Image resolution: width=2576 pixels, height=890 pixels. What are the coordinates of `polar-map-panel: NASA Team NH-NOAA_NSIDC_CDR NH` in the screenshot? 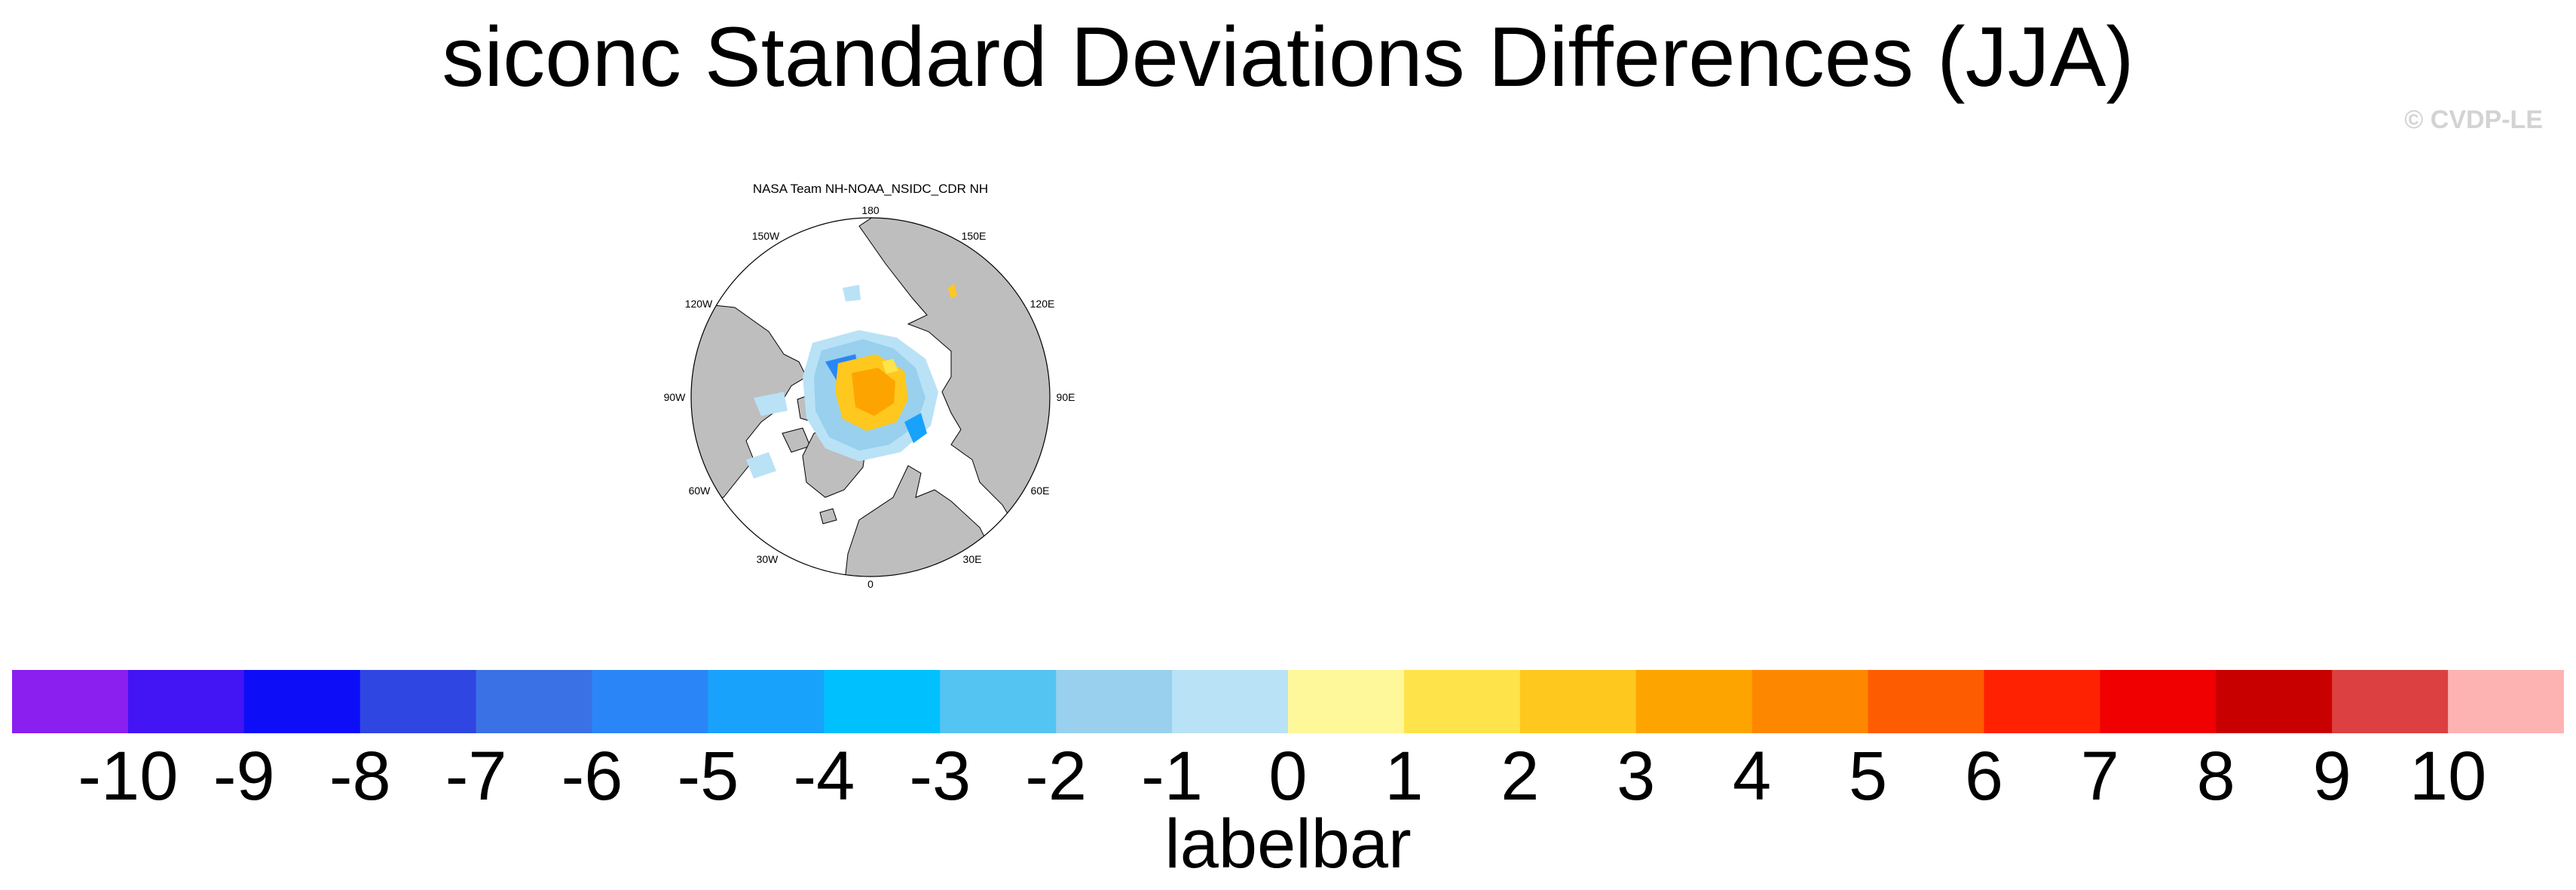 It's located at (919, 384).